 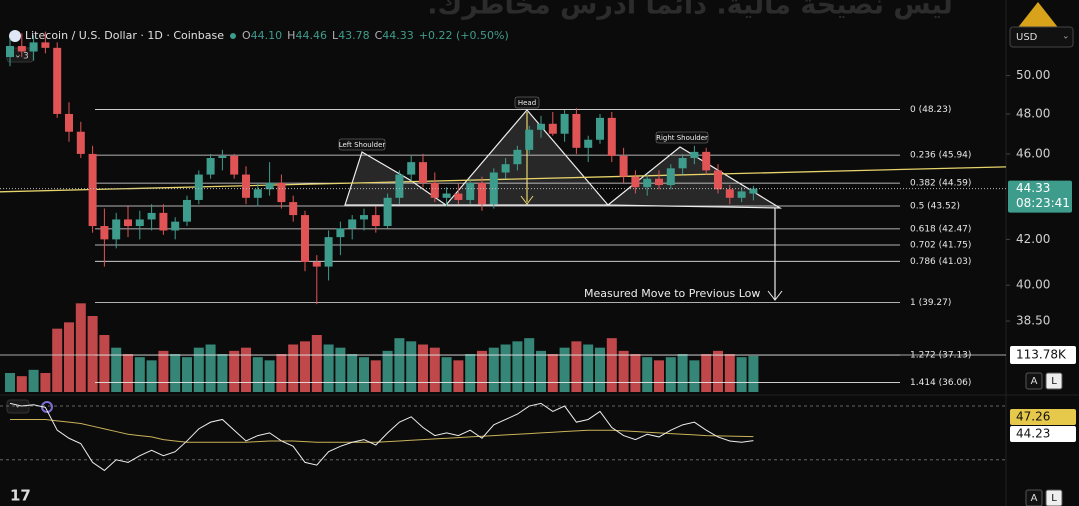 I want to click on fib-label: 0.5 (43.52), so click(x=935, y=206).